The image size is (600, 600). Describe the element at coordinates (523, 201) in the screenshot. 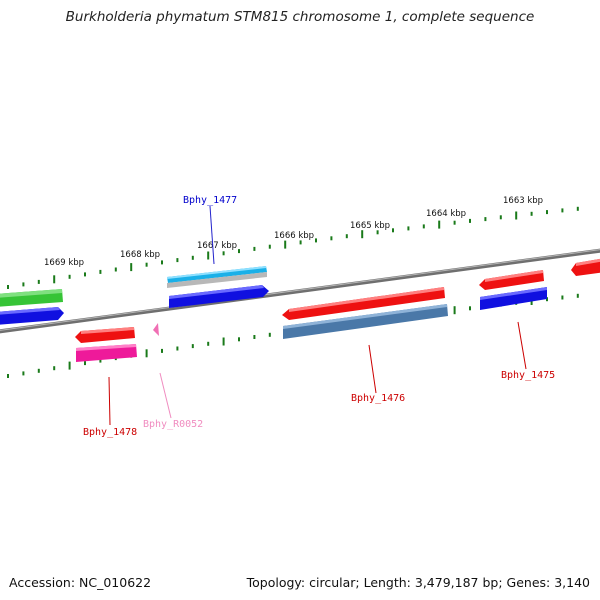

I see `tick-label-1663: 1663 kbp` at that location.